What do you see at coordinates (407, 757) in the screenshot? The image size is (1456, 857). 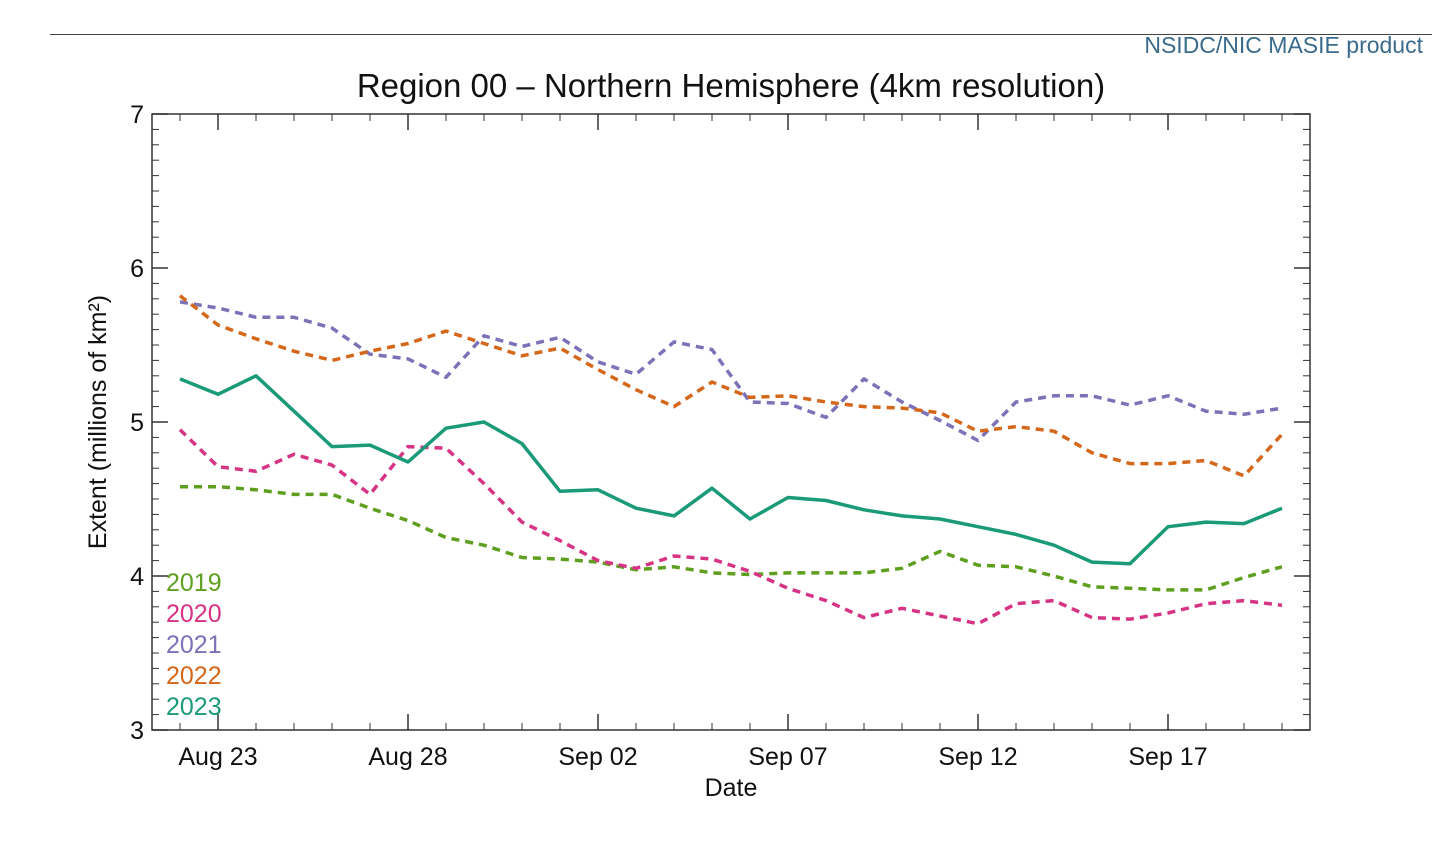 I see `x-tick-label: Aug 28` at bounding box center [407, 757].